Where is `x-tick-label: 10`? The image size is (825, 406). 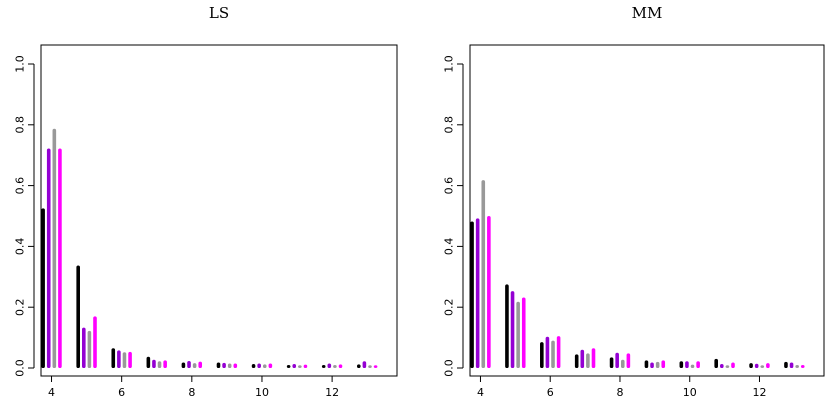 x-tick-label: 10 is located at coordinates (690, 392).